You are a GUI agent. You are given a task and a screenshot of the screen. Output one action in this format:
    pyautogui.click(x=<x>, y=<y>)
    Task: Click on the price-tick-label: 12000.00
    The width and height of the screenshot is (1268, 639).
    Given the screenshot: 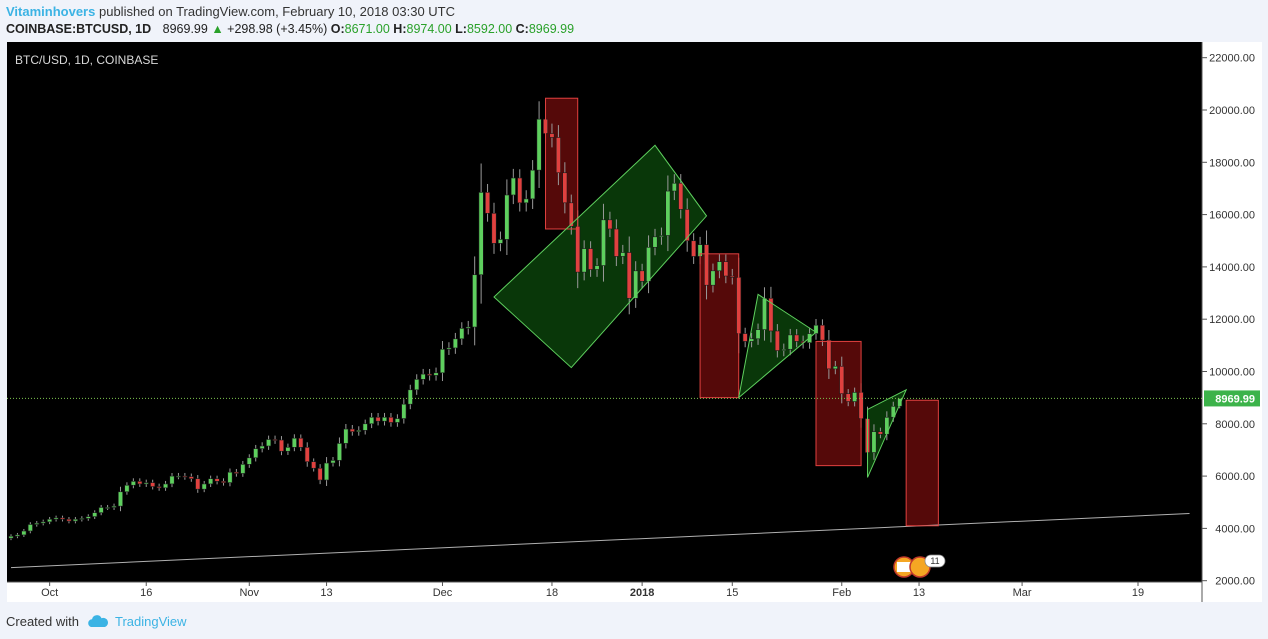 What is the action you would take?
    pyautogui.click(x=1232, y=320)
    